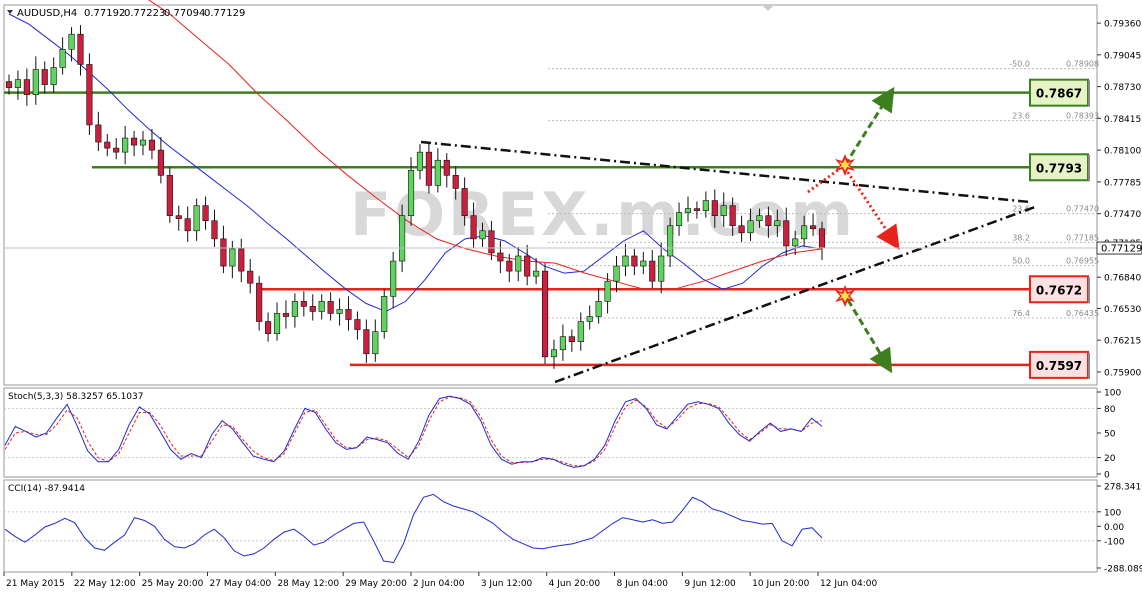 The height and width of the screenshot is (597, 1142). Describe the element at coordinates (1082, 313) in the screenshot. I see `fib-level-price: 0.76435` at that location.